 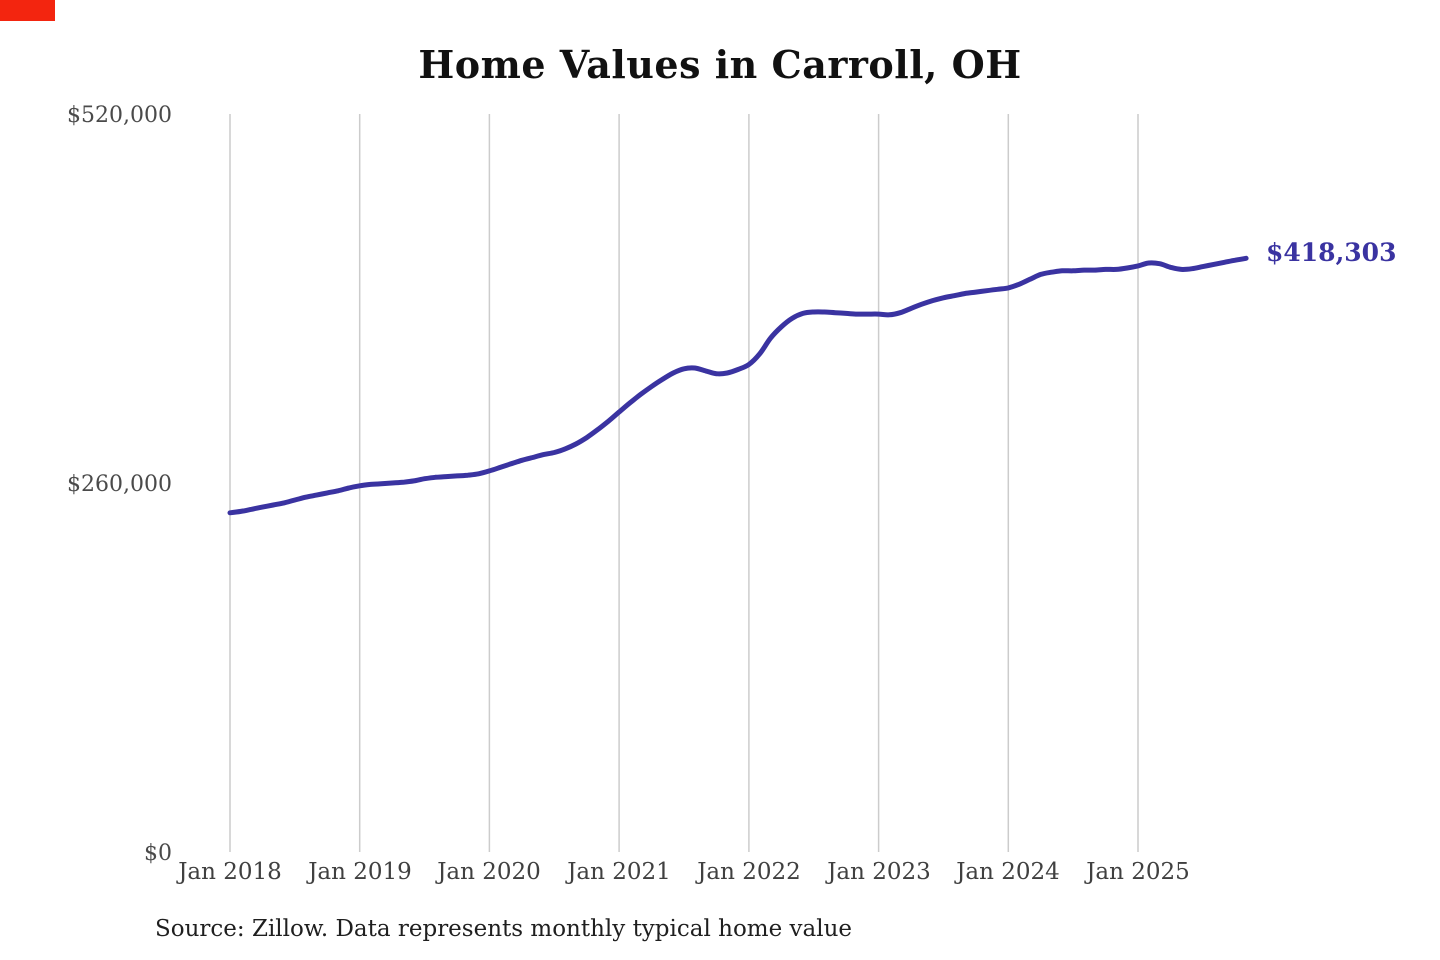 I want to click on recording-indicator, so click(x=27, y=10).